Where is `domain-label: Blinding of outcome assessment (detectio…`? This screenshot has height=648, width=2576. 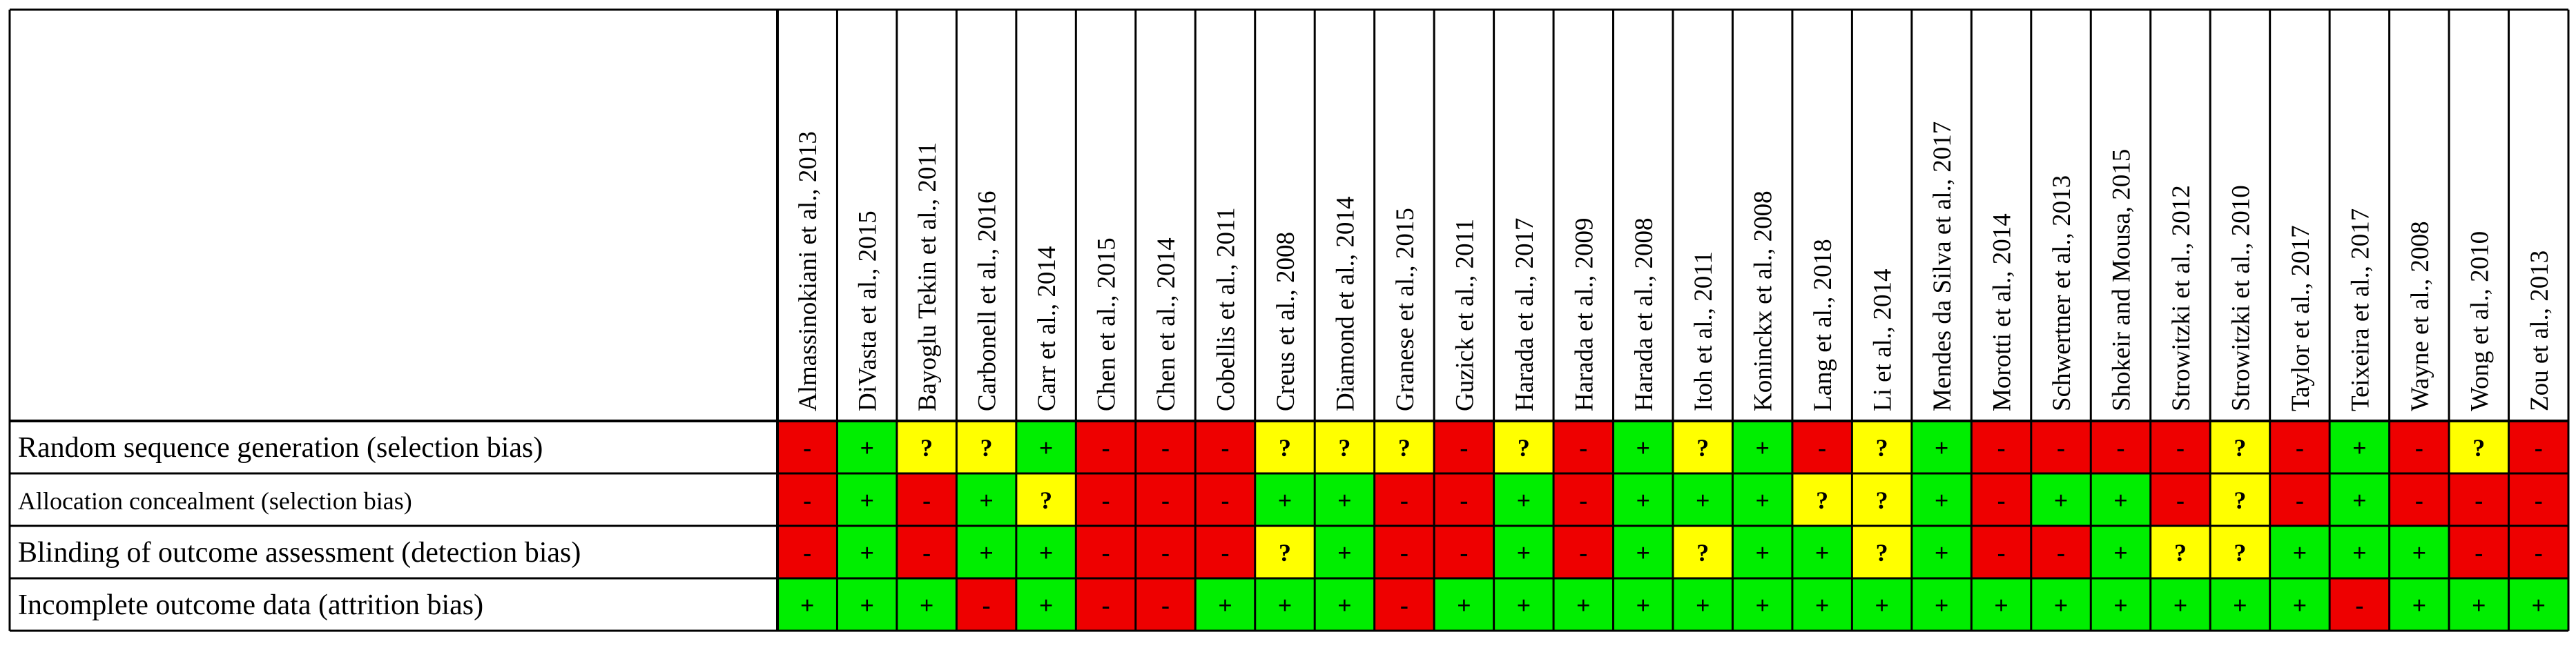 domain-label: Blinding of outcome assessment (detectio… is located at coordinates (299, 553).